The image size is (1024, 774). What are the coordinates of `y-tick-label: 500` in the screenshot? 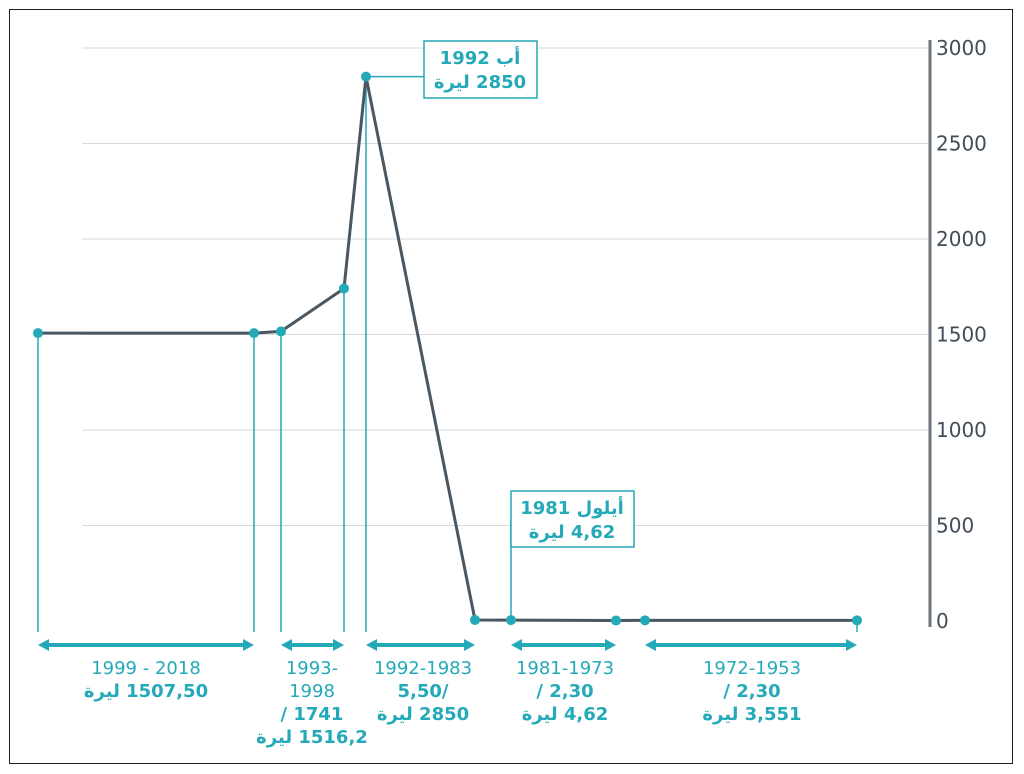 It's located at (955, 526).